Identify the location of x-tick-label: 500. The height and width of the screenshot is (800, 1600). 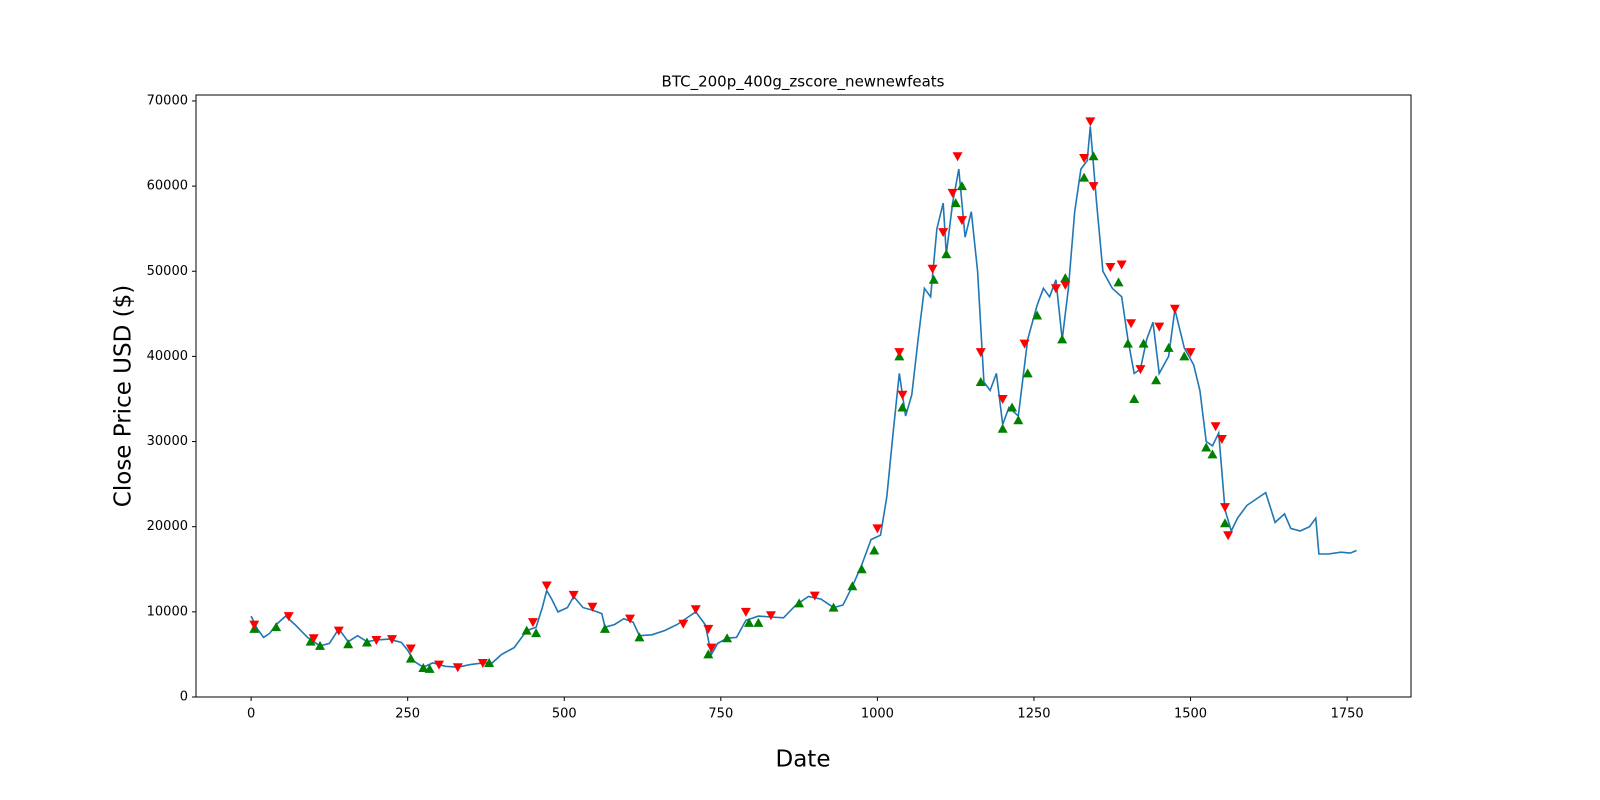
(564, 714).